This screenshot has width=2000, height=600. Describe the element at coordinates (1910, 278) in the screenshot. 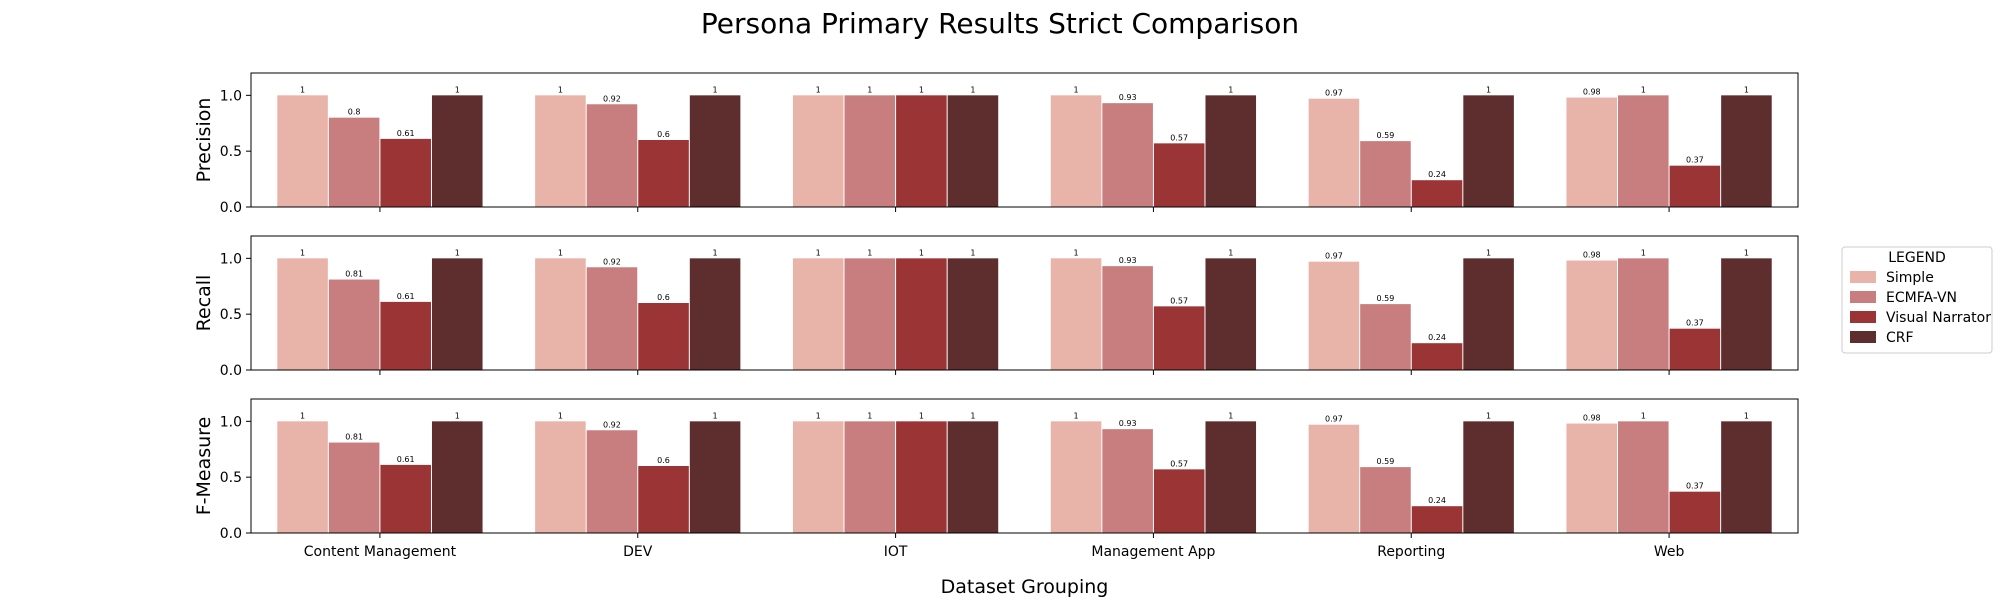

I see `legend-entry: Simple` at that location.